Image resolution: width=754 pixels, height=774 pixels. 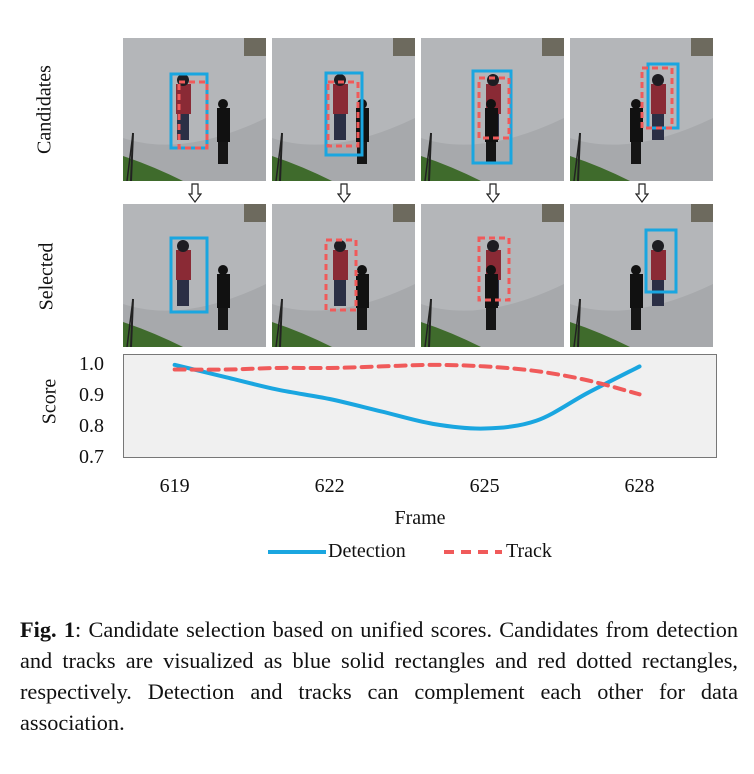 I want to click on x-tick-label: 619, so click(x=174, y=486).